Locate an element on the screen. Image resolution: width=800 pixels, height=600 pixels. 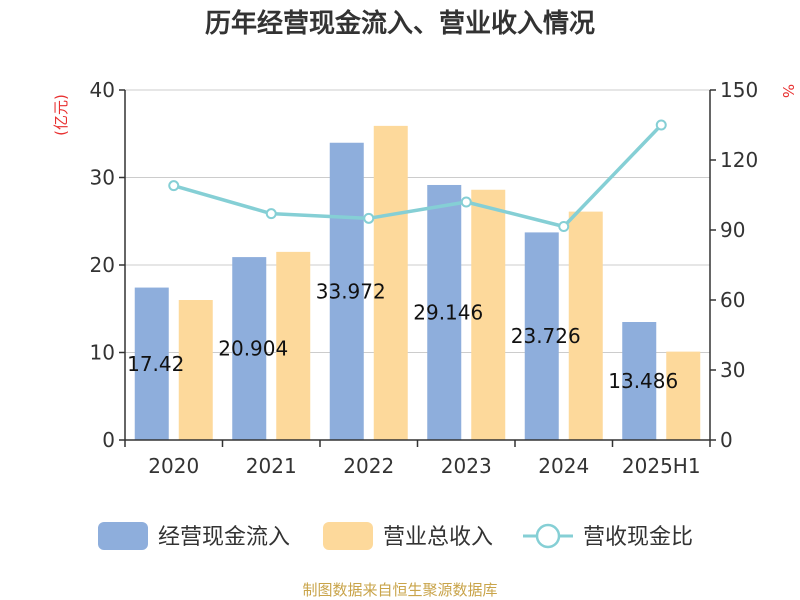
bar-cash-inflow-2023 is located at coordinates (444, 312).